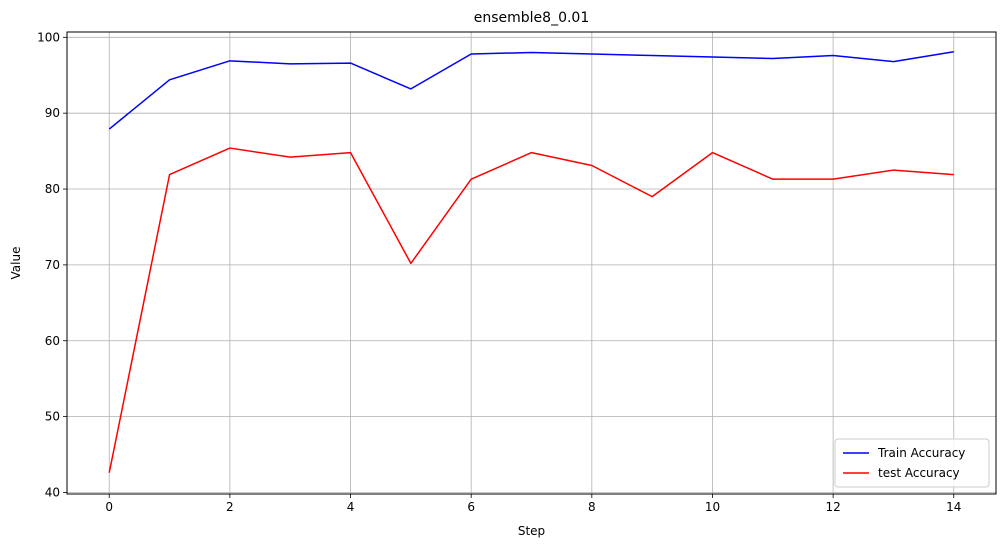 The image size is (1005, 547). I want to click on x-tick-label: 6, so click(471, 507).